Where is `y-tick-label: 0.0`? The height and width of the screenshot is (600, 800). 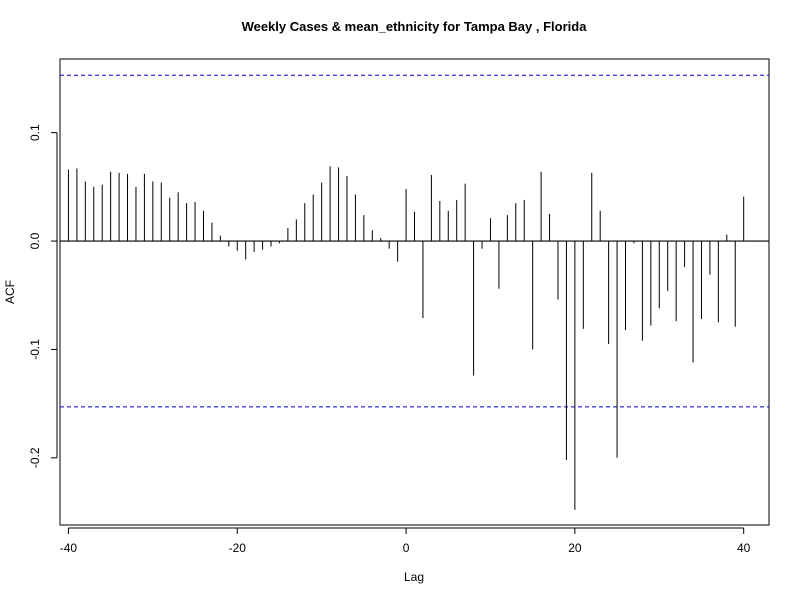
y-tick-label: 0.0 is located at coordinates (35, 240).